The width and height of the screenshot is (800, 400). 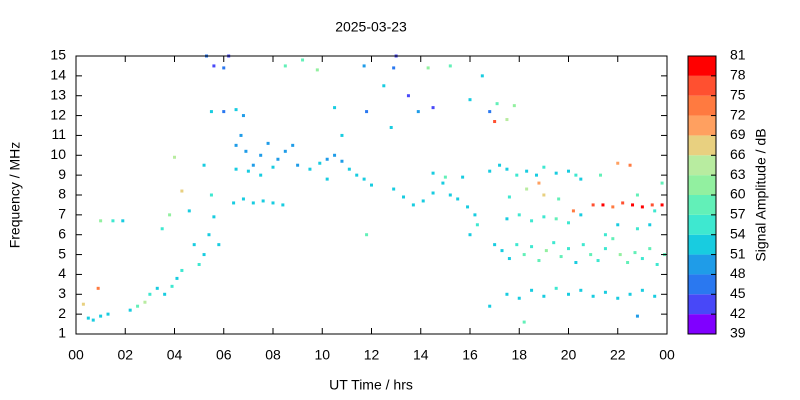 I want to click on y-tick-label: 9, so click(x=62, y=174).